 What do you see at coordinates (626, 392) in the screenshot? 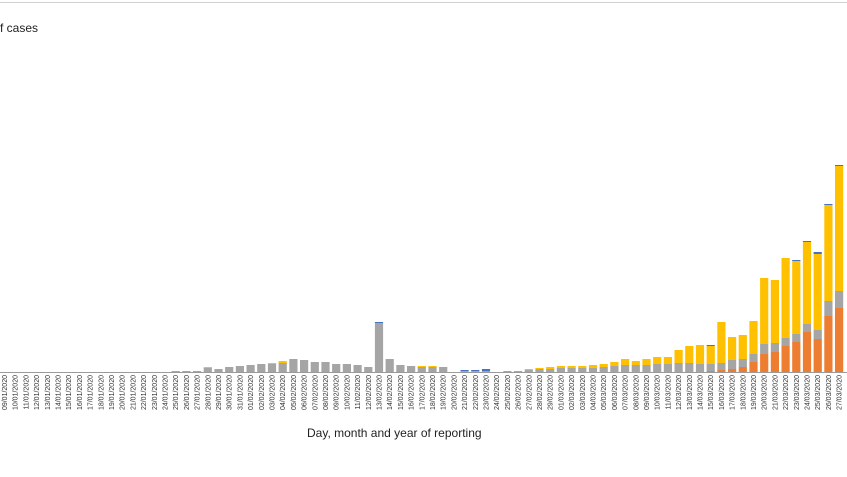
I see `x-tick-label: 07/03/2020` at bounding box center [626, 392].